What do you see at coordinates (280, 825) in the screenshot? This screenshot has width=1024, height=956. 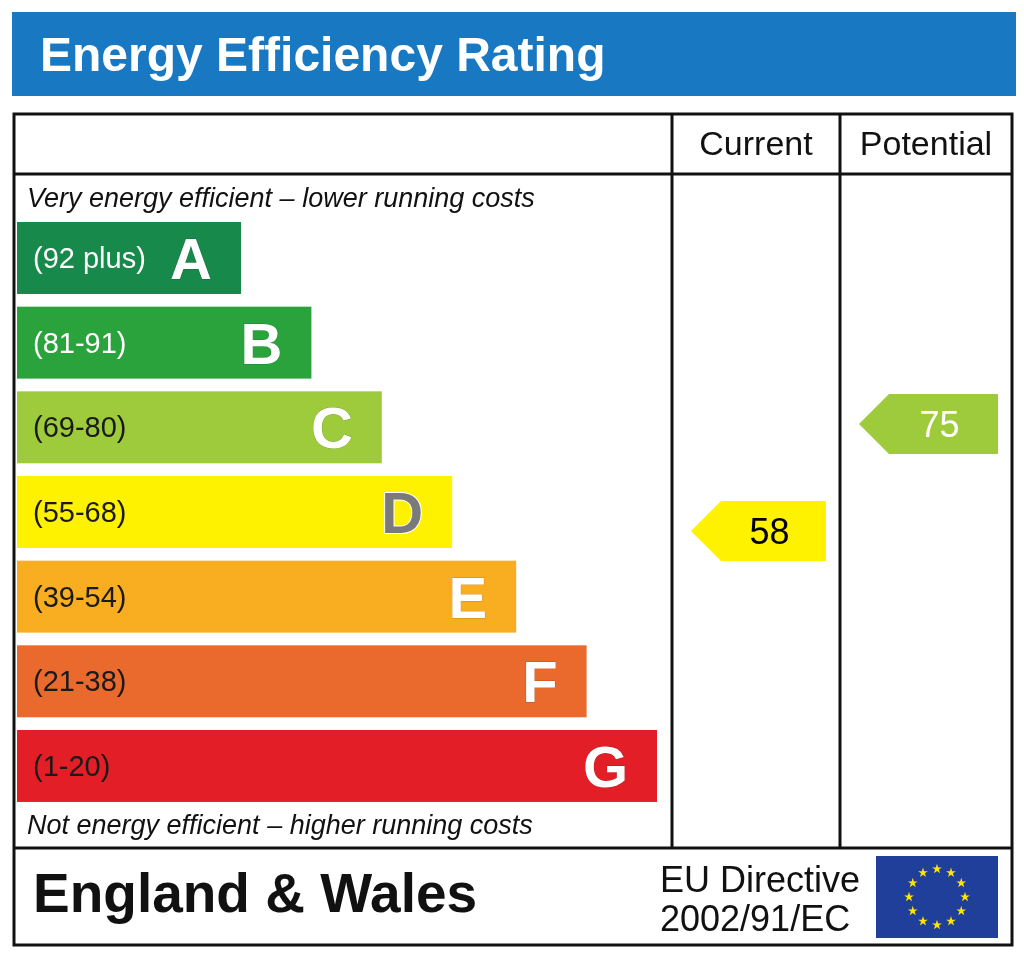 I see `text: Not energy efficient – higher running costs` at bounding box center [280, 825].